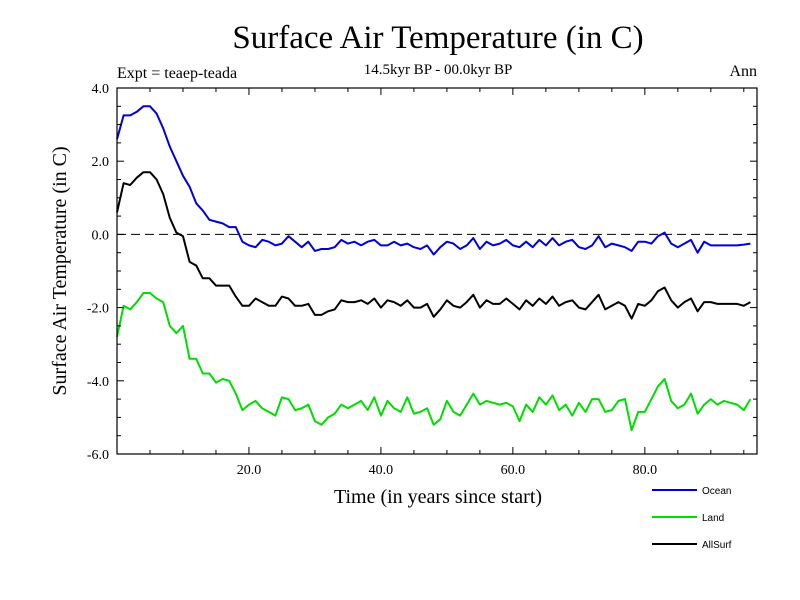 Image resolution: width=800 pixels, height=600 pixels. Describe the element at coordinates (98, 309) in the screenshot. I see `y-tick-label: -2.0` at that location.